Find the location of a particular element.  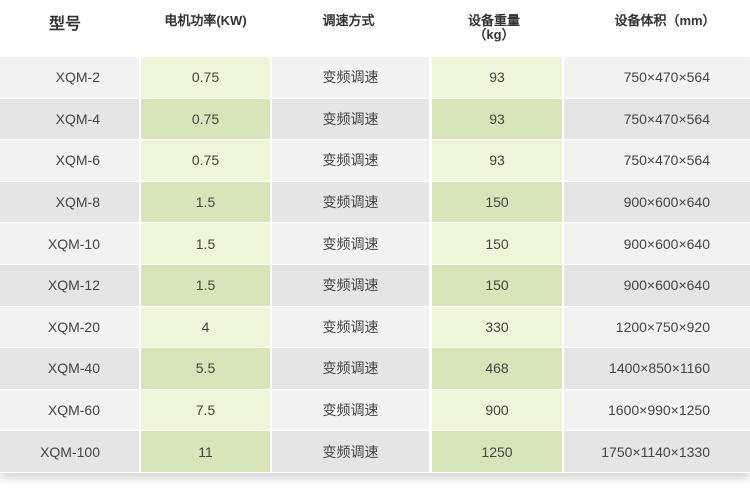

header-weight-unit: （kg） is located at coordinates (494, 34).